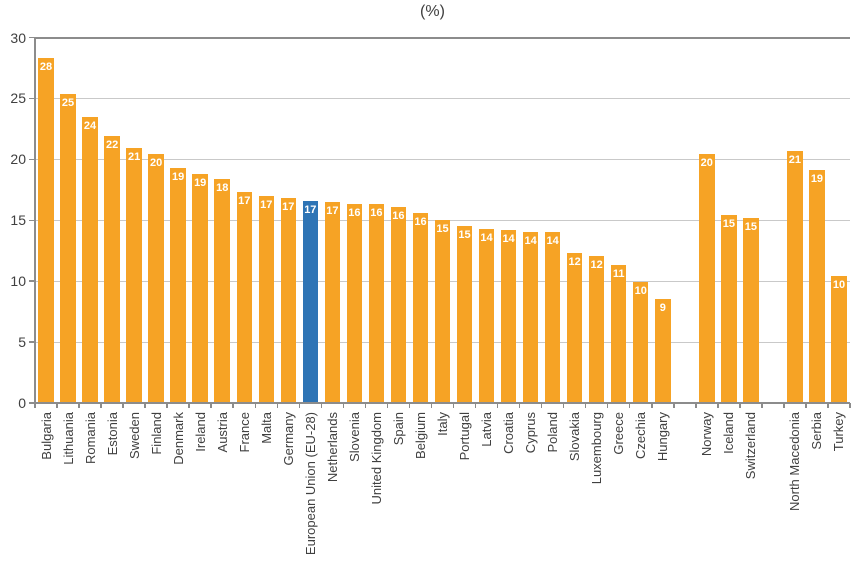  I want to click on x-category-label-wrap: Spain, so click(398, 428).